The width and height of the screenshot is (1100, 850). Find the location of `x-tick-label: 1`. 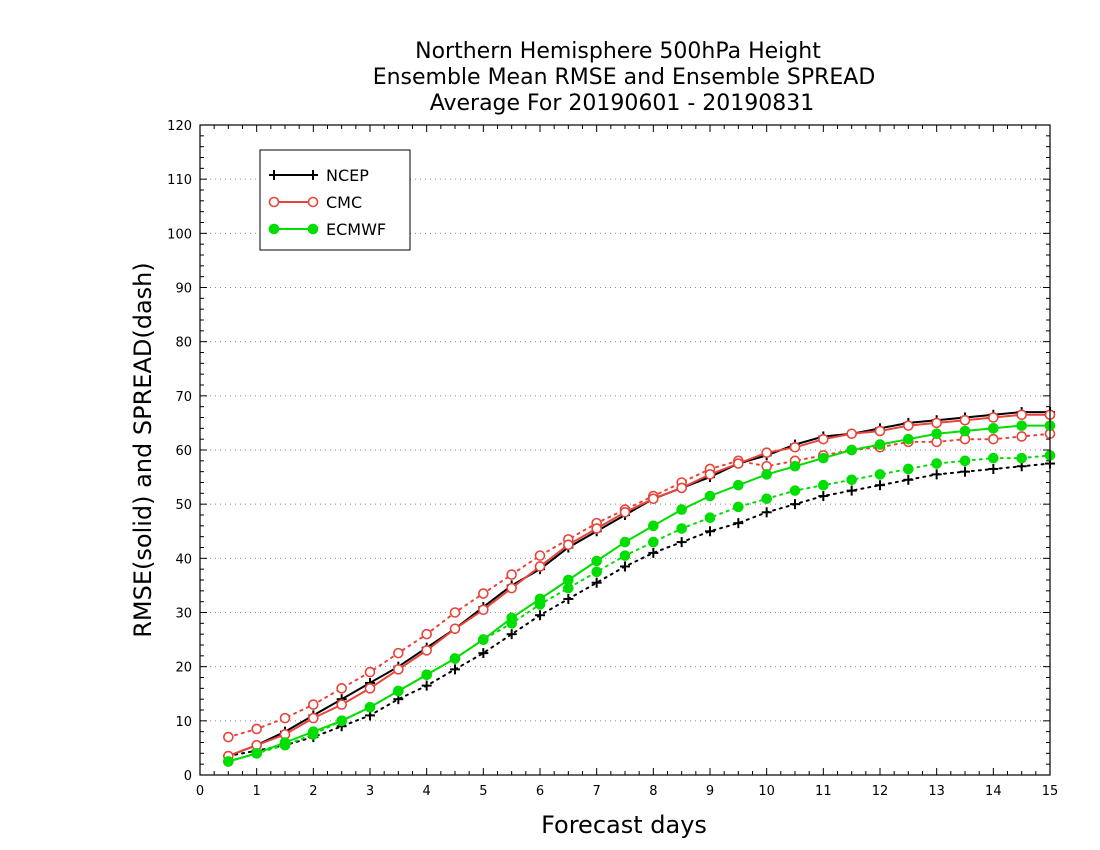

x-tick-label: 1 is located at coordinates (257, 791).